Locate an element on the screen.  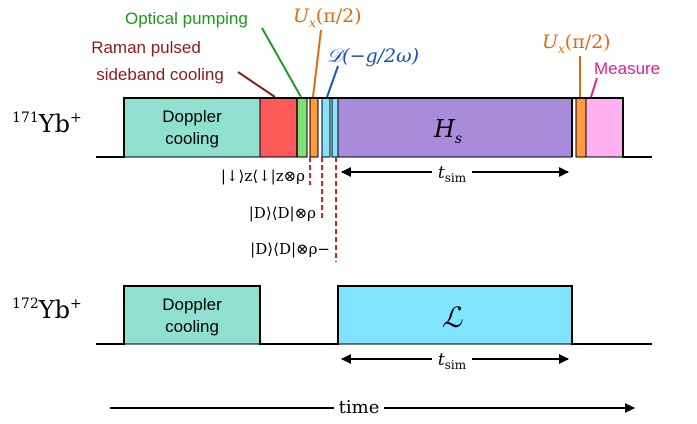
doppler-172-line2: cooling is located at coordinates (192, 326).